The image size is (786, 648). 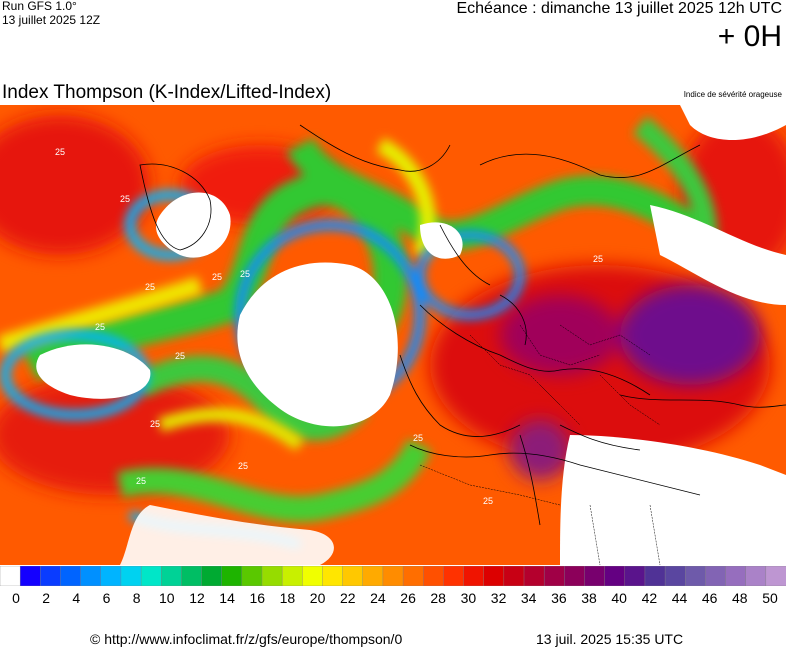 What do you see at coordinates (76, 598) in the screenshot?
I see `colorbar-tick-label: 4` at bounding box center [76, 598].